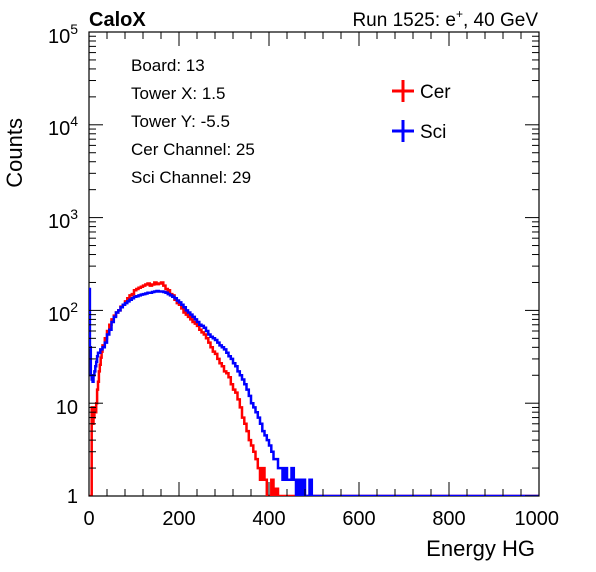 This screenshot has width=596, height=572. I want to click on x-tick-labels: 0 200 400 600 800 1000, so click(321, 519).